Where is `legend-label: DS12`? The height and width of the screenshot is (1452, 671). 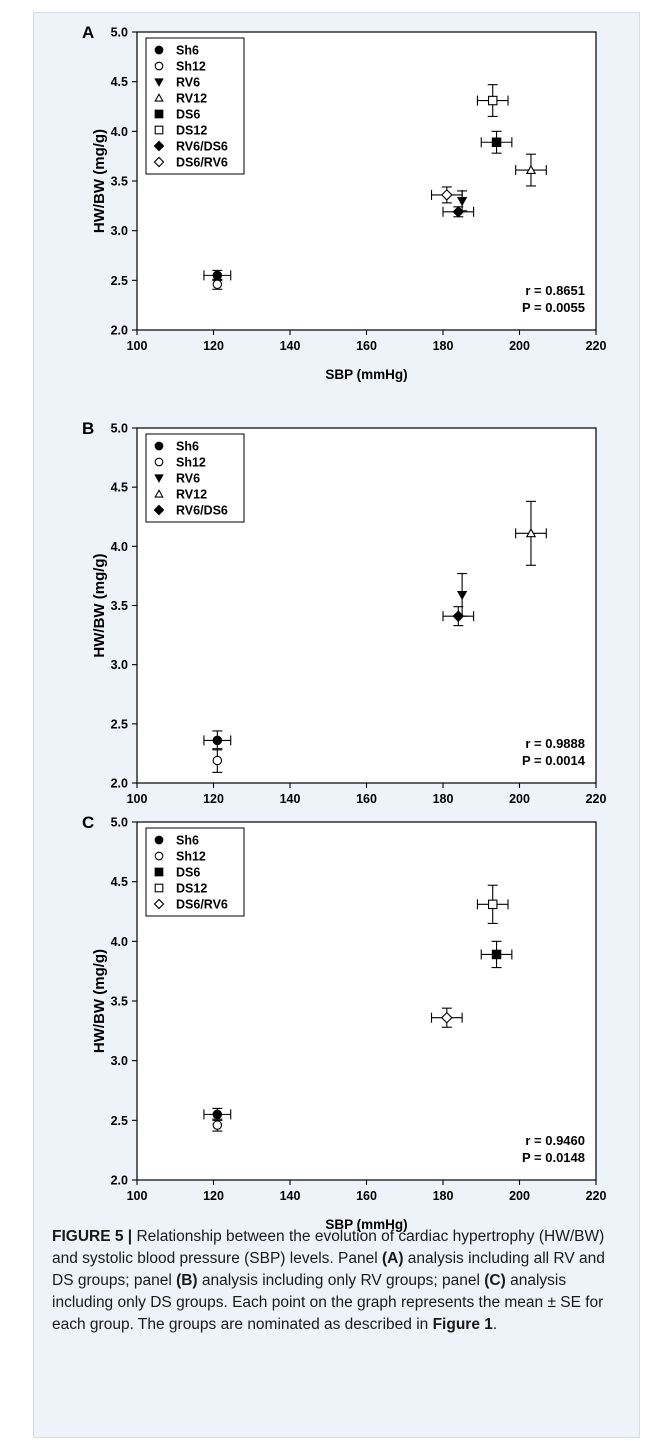
legend-label: DS12 is located at coordinates (191, 889).